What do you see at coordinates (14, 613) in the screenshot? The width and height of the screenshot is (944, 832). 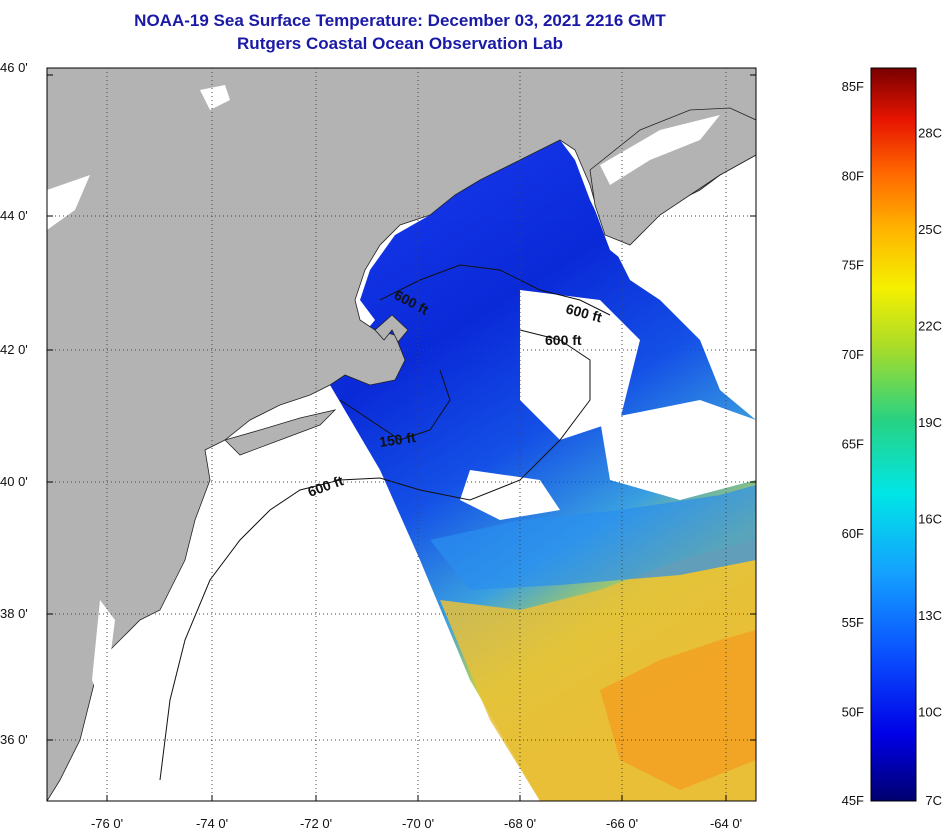 I see `lat-label: 38 0'` at bounding box center [14, 613].